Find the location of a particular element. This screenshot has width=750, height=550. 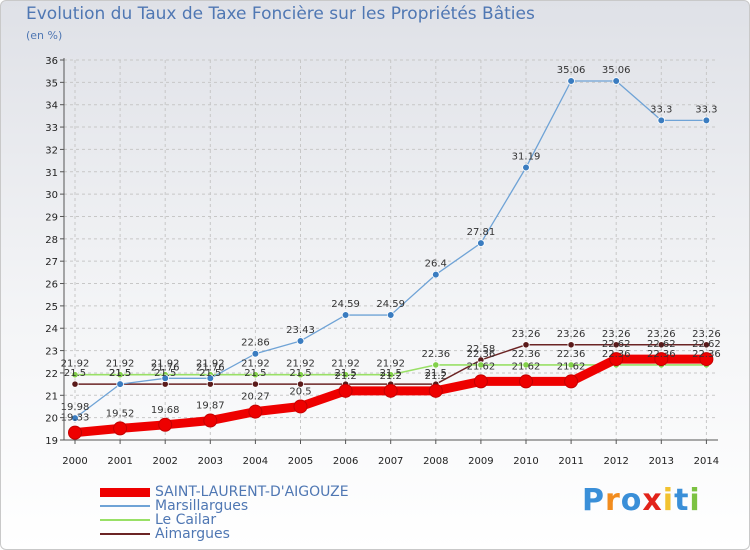

y-tick-label: 19 is located at coordinates (51, 441).